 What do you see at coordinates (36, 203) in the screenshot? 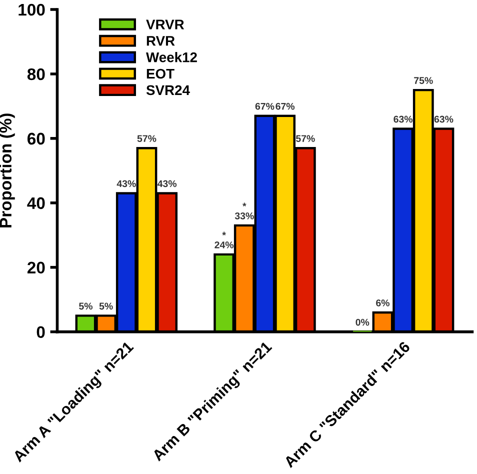
I see `y-tick-label: 40` at bounding box center [36, 203].